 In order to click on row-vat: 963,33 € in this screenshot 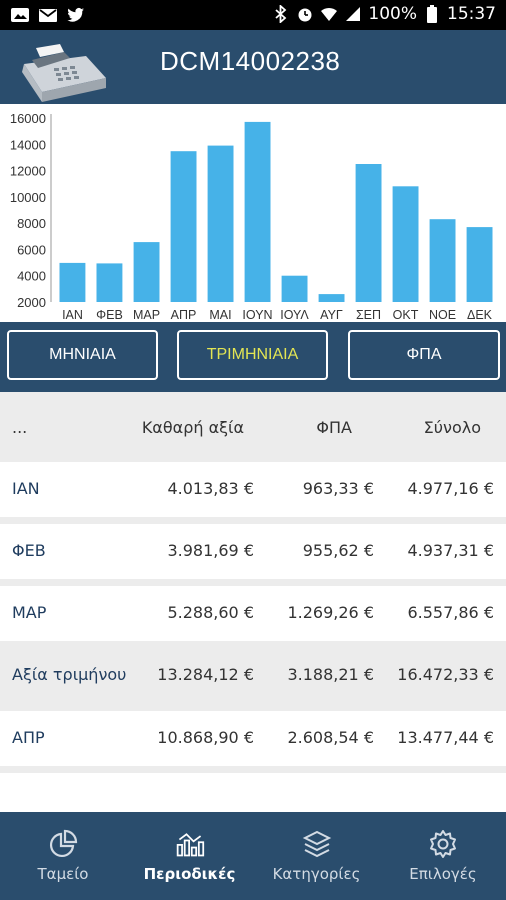, I will do `click(338, 488)`.